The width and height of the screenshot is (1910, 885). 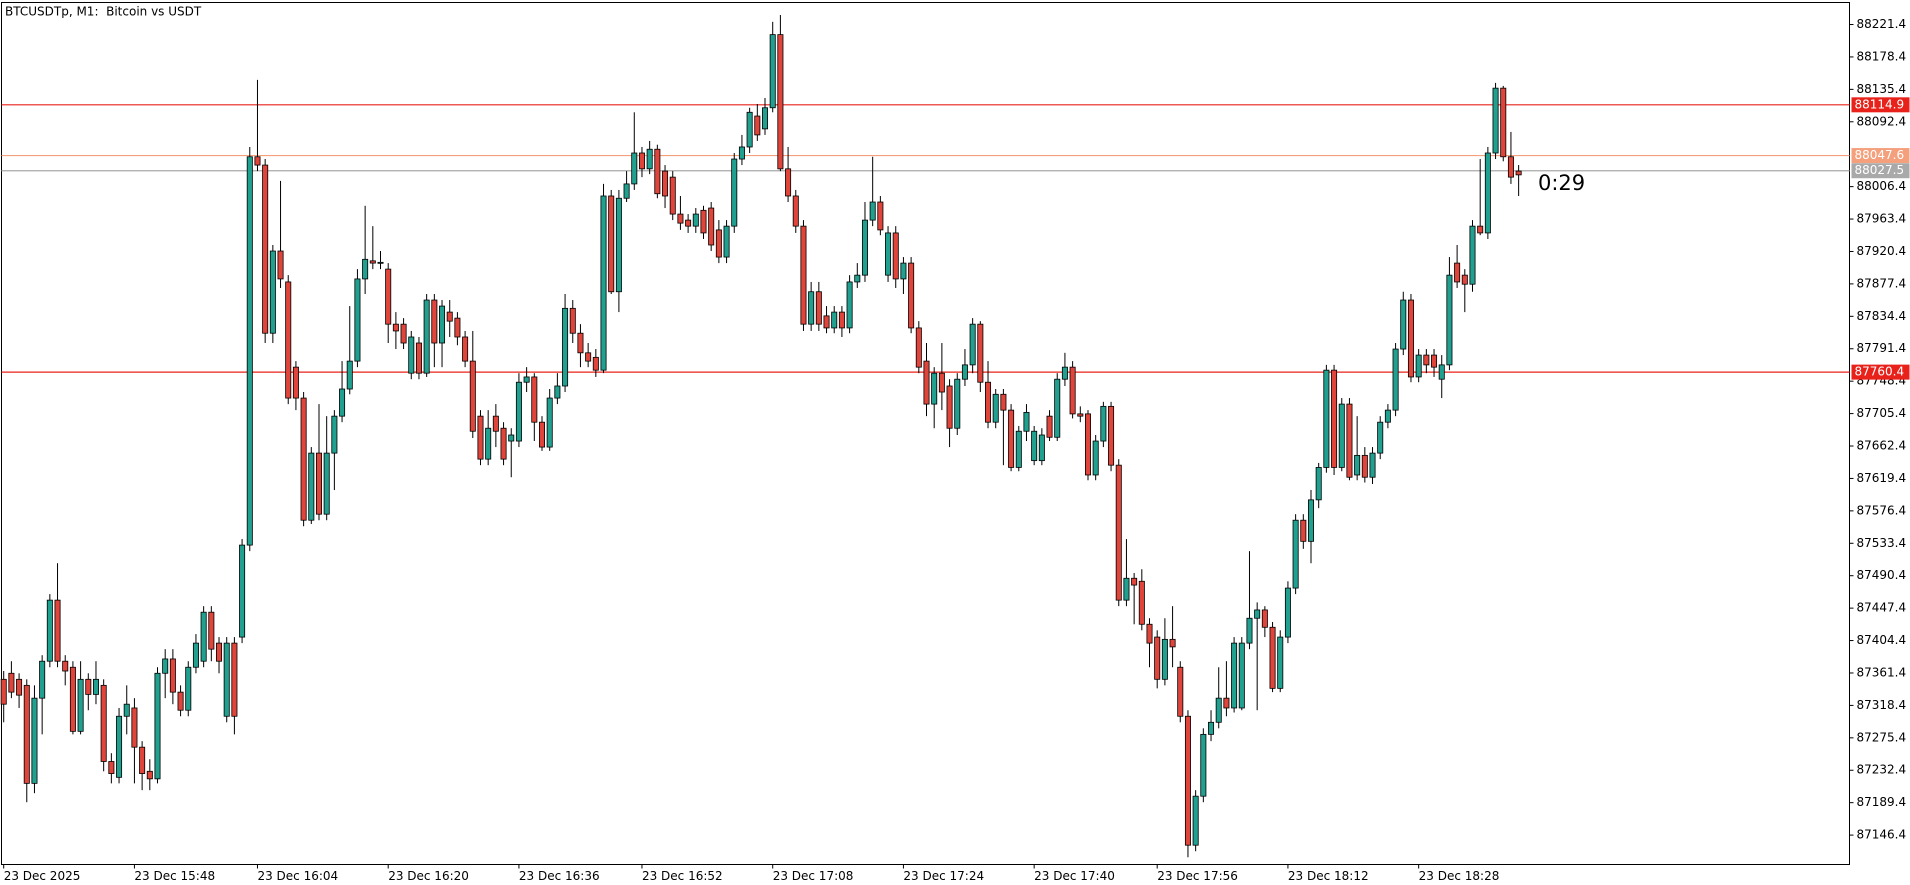 What do you see at coordinates (1882, 413) in the screenshot?
I see `y-tick-label: 87705.4` at bounding box center [1882, 413].